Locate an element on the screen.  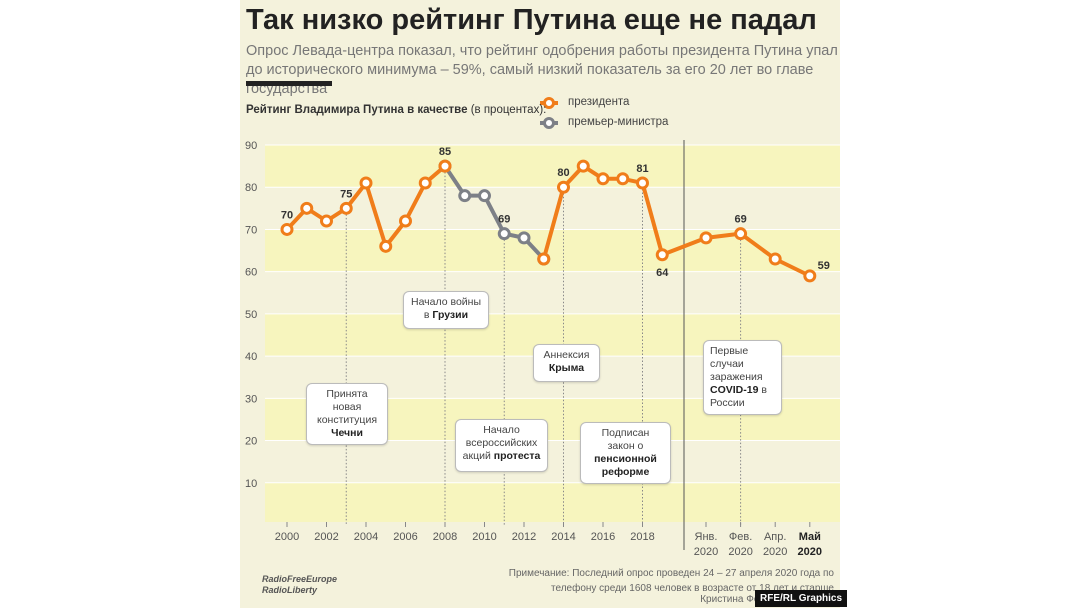
y-tick-label: 50 is located at coordinates (251, 315).